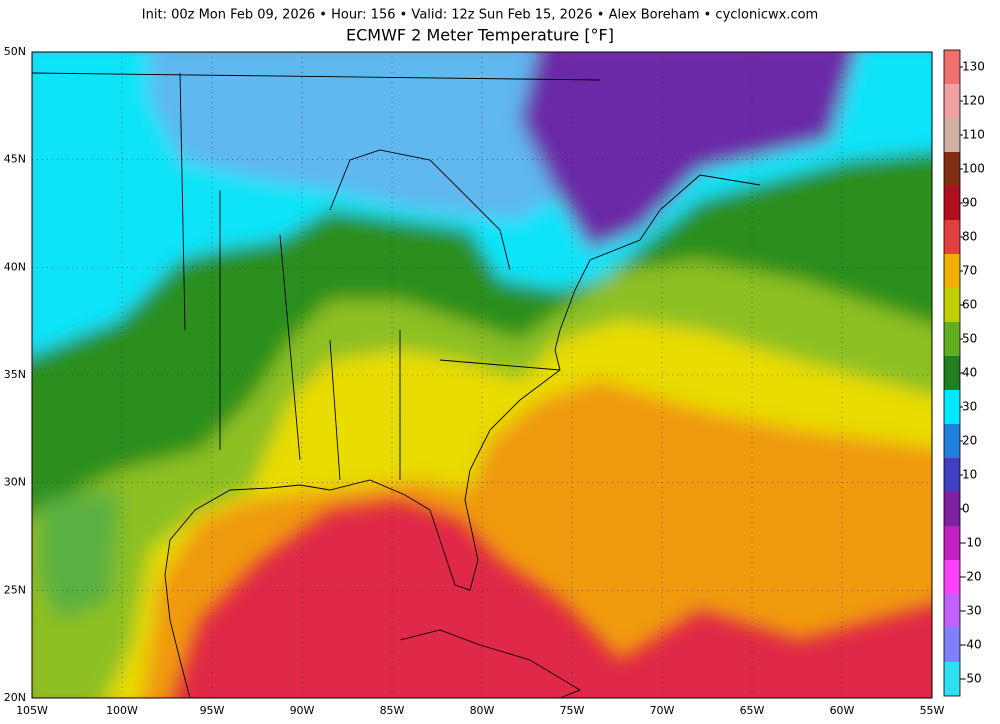 This screenshot has height=724, width=1000. Describe the element at coordinates (15, 697) in the screenshot. I see `lat-label: 20N` at that location.